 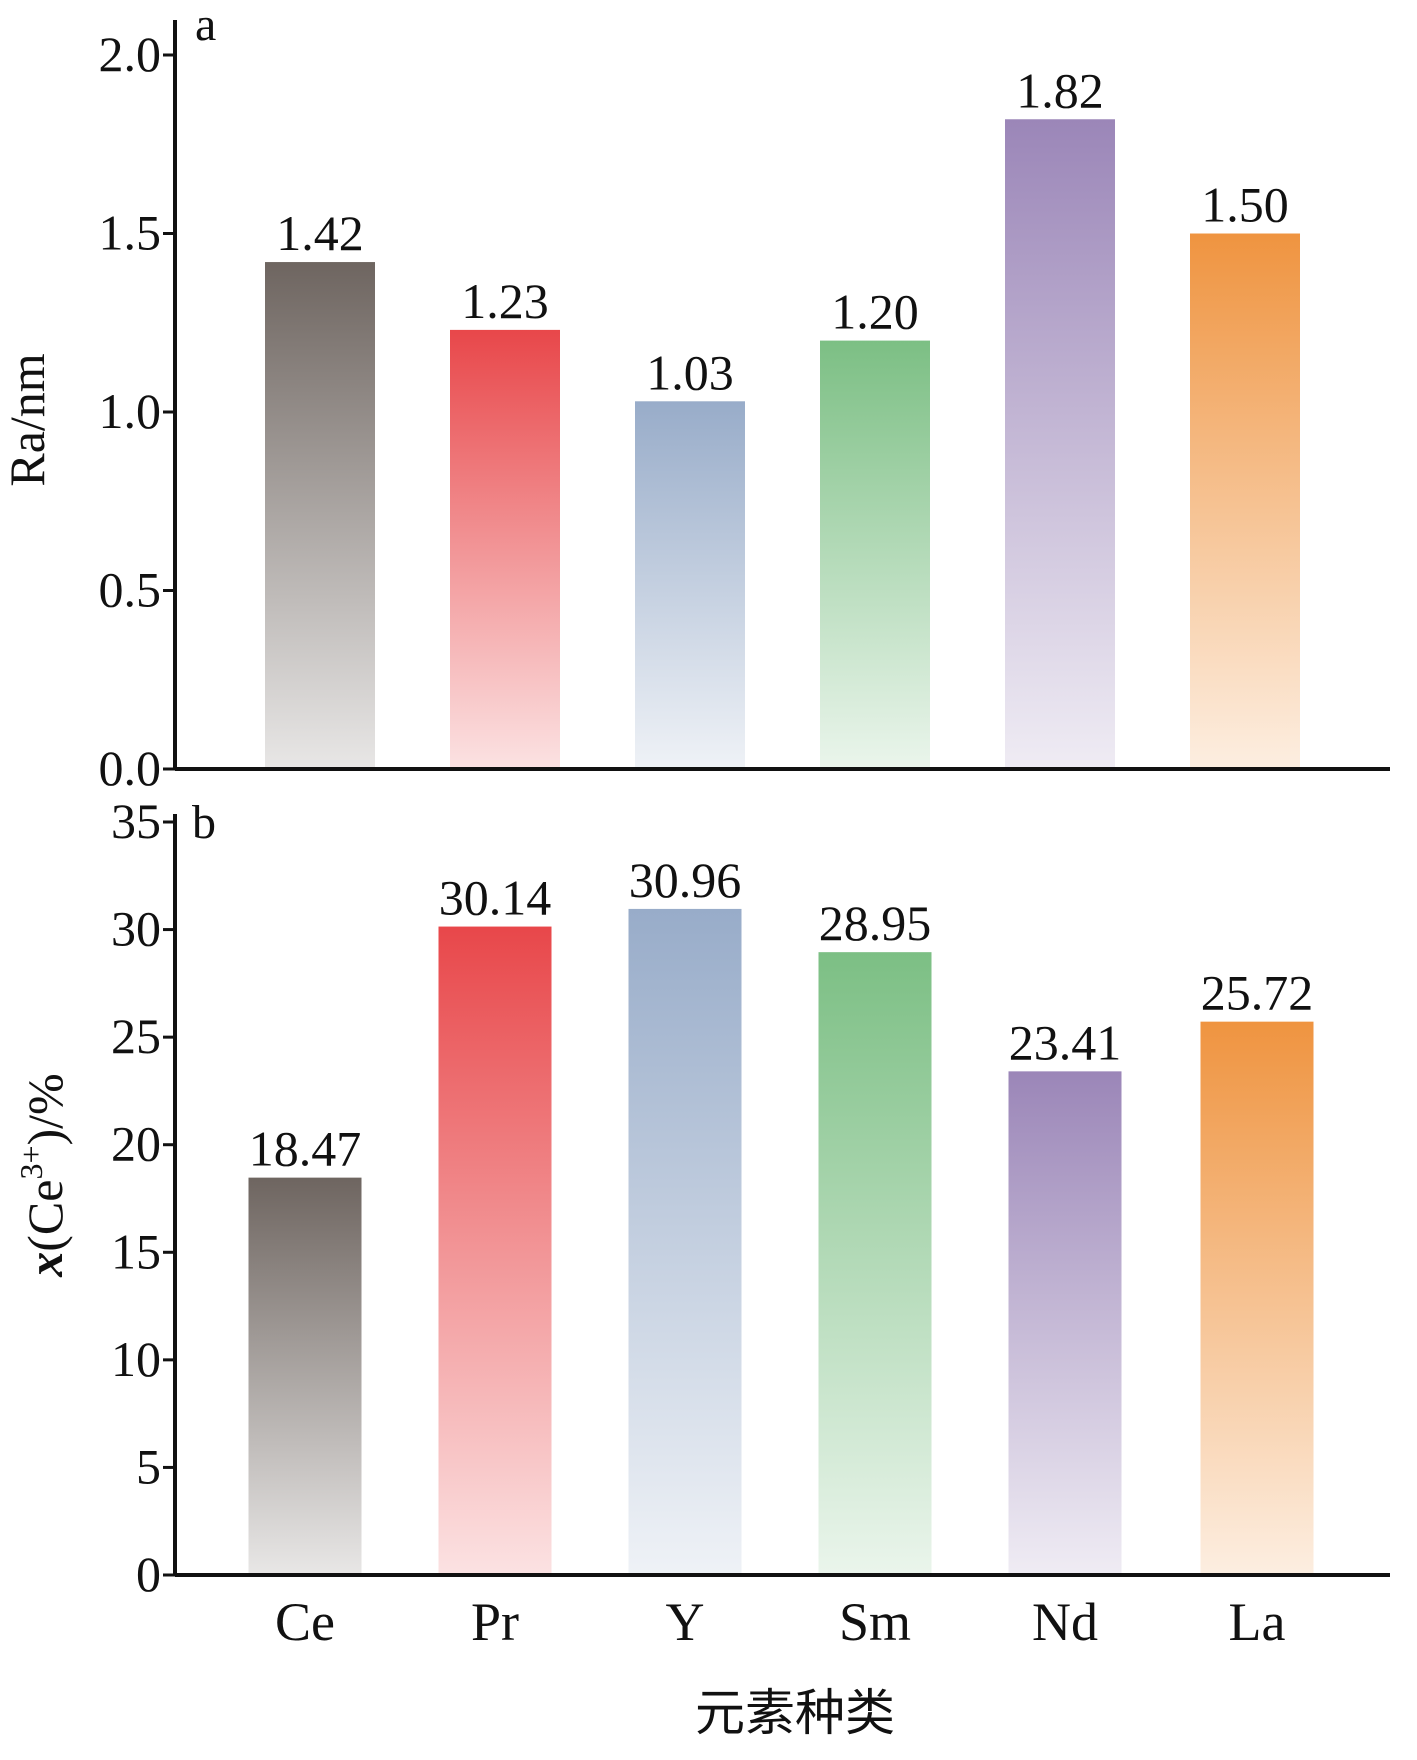 What do you see at coordinates (690, 372) in the screenshot?
I see `data-label-y: 1.03` at bounding box center [690, 372].